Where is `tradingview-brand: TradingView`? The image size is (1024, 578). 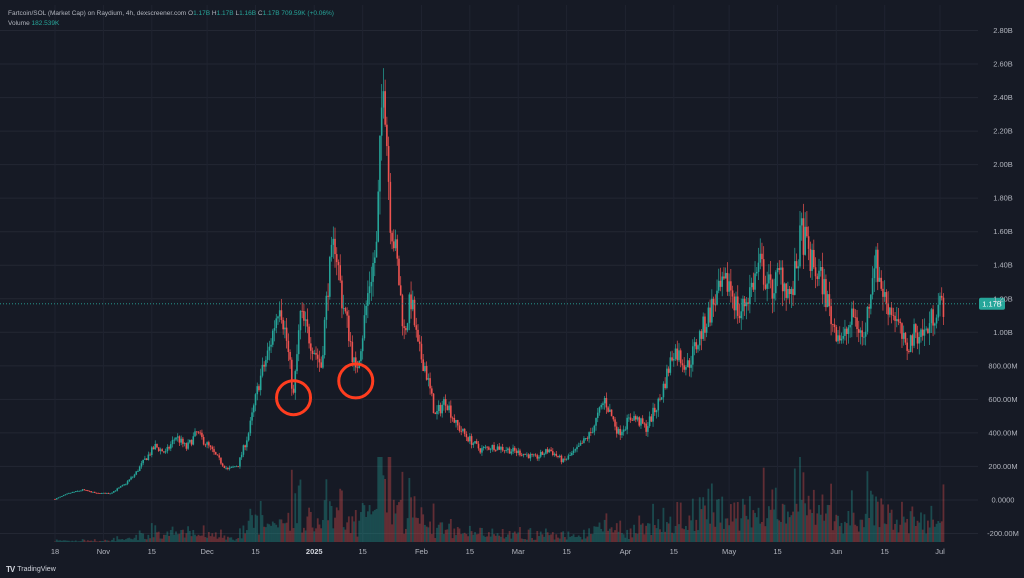
tradingview-brand: TradingView is located at coordinates (36, 569).